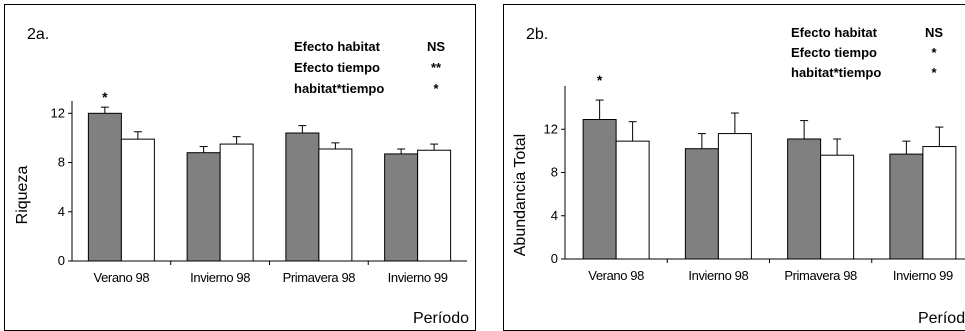 The width and height of the screenshot is (965, 331). I want to click on y-axis-label: Abundancia Total, so click(520, 195).